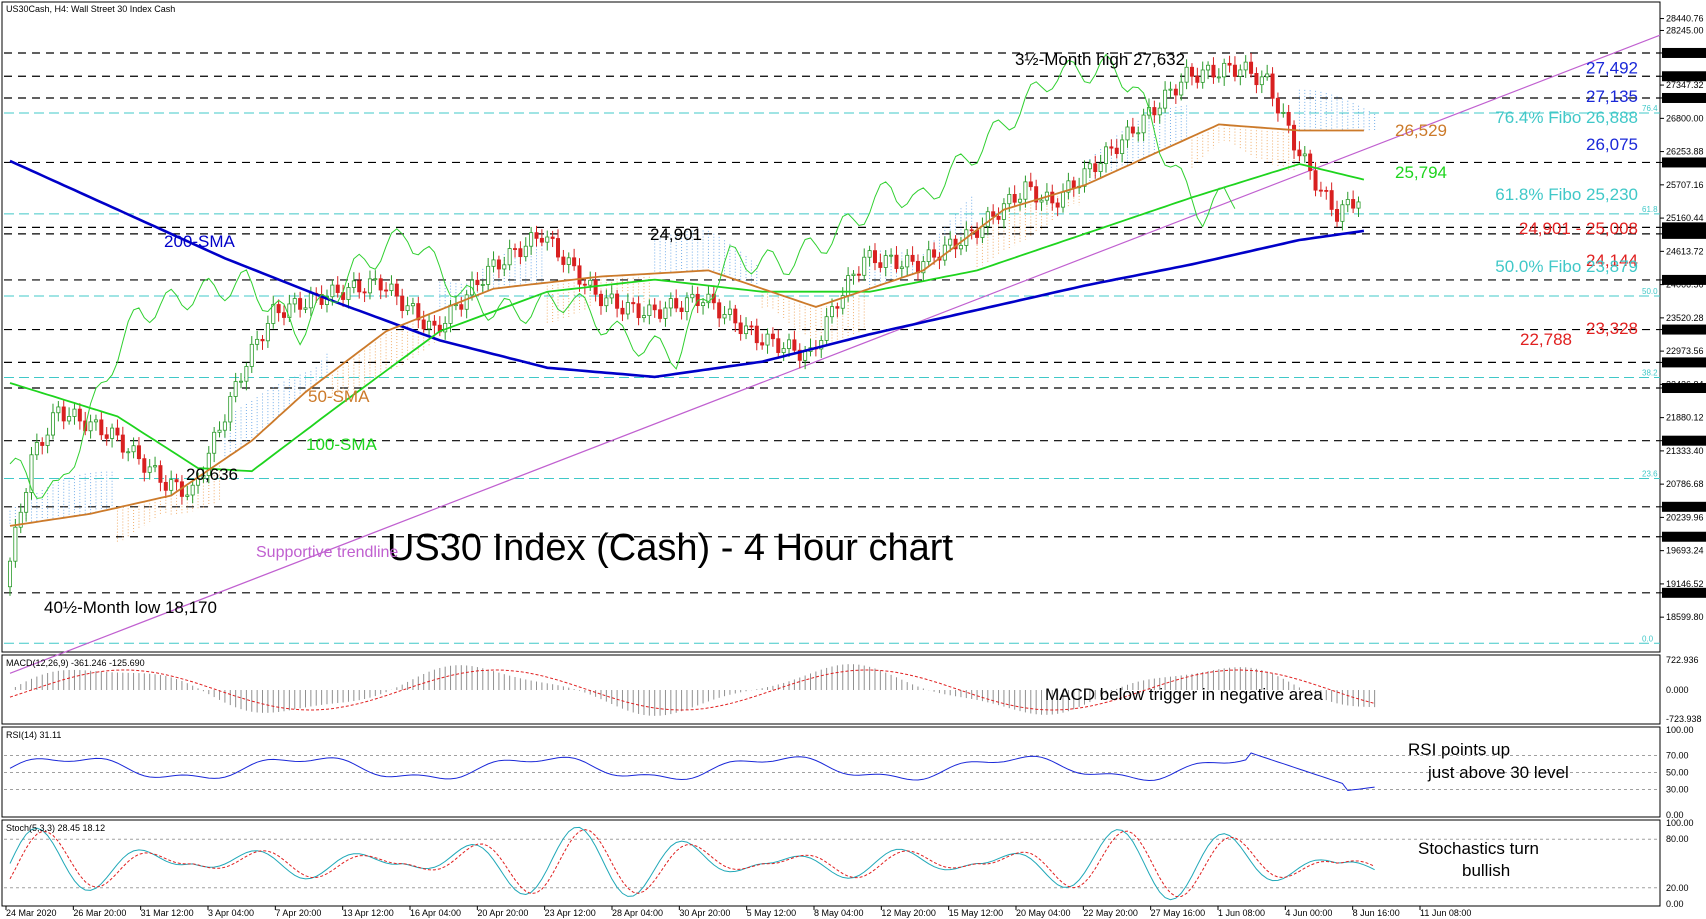 This screenshot has width=1706, height=919. Describe the element at coordinates (31, 913) in the screenshot. I see `x-axis-label: 24 Mar 2020` at that location.